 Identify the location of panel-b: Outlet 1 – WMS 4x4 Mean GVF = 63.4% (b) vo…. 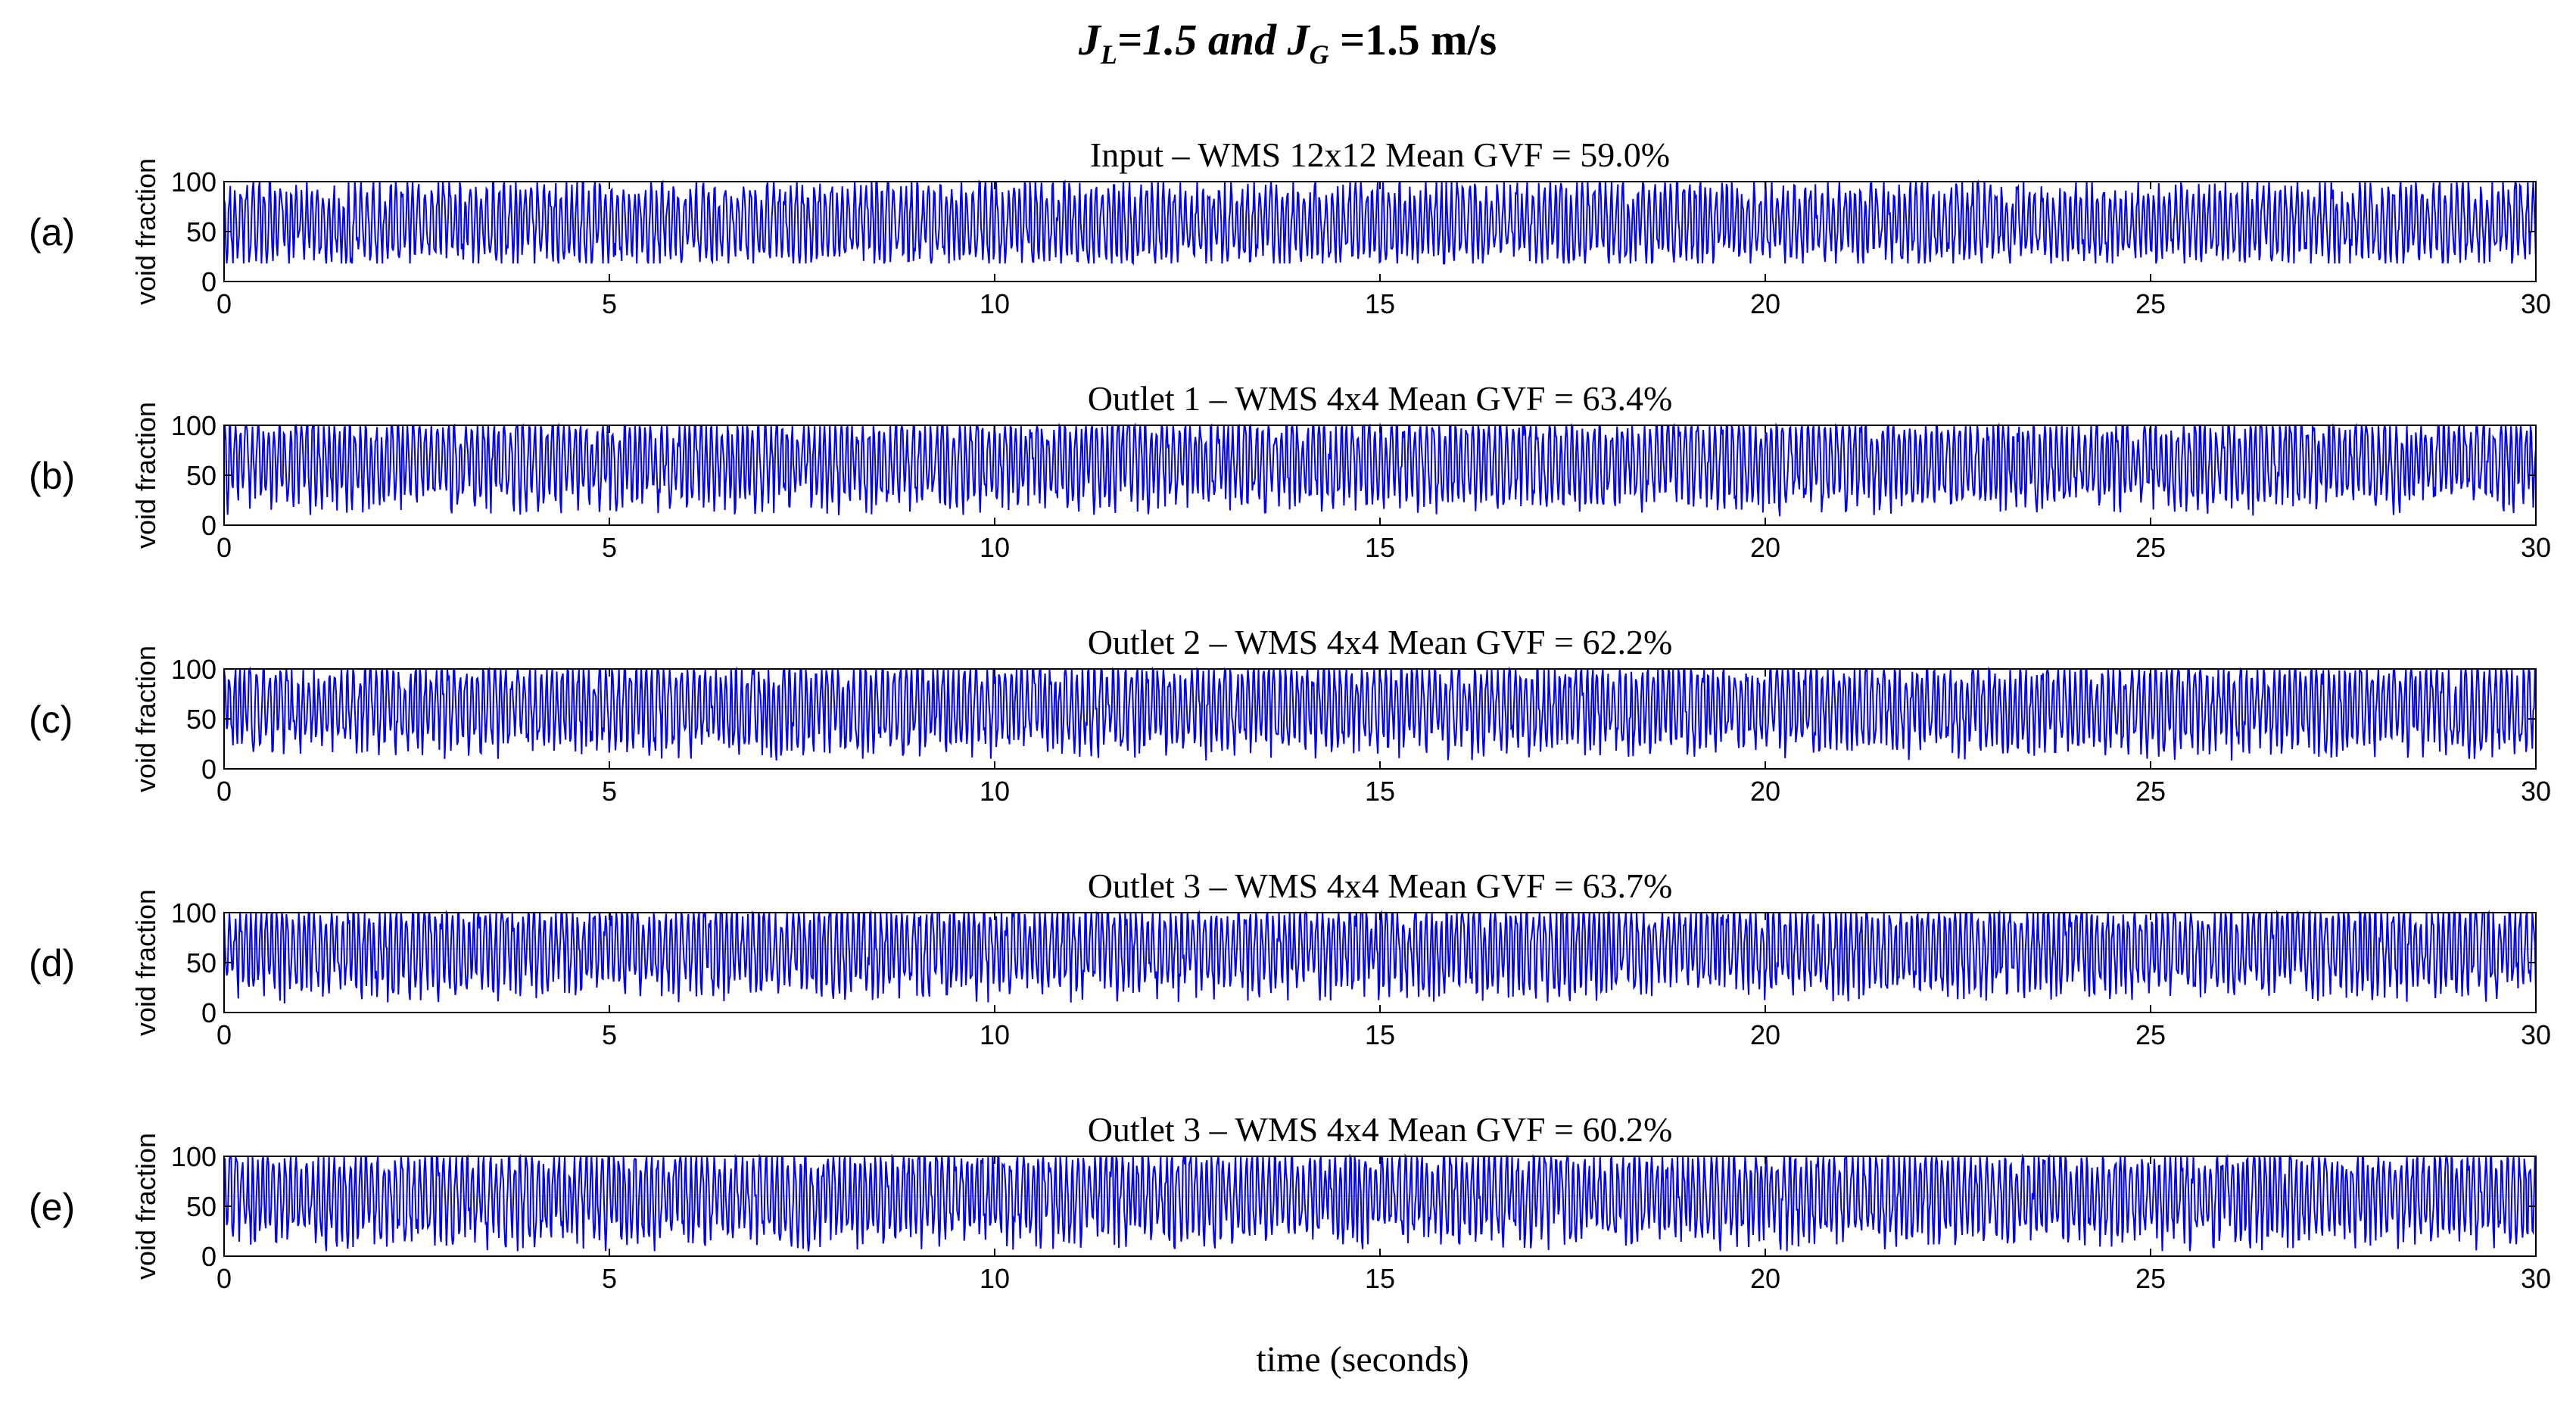
(1290, 471).